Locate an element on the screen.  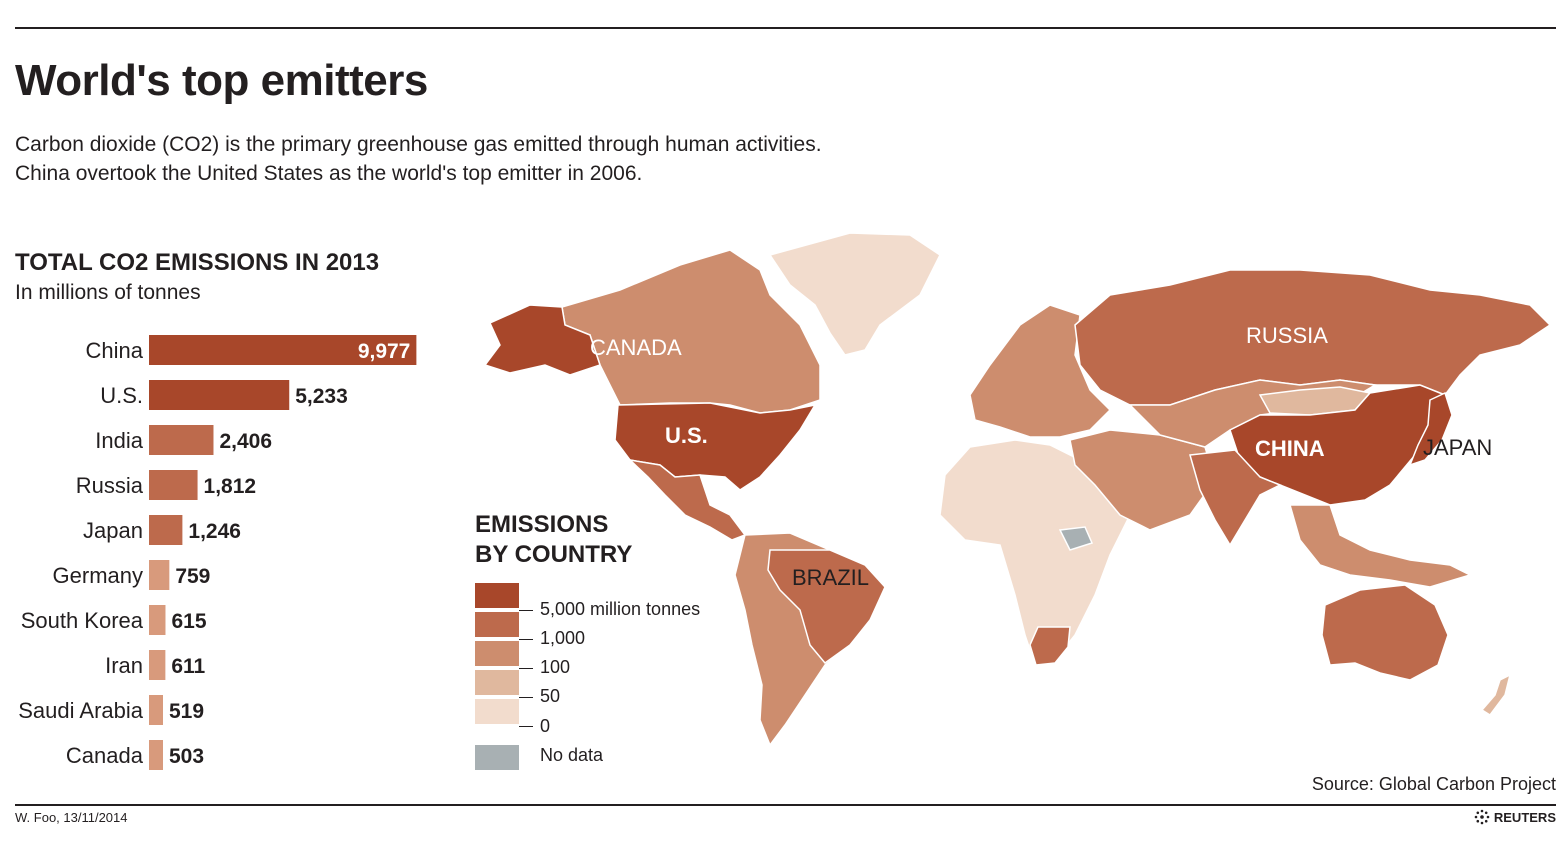
map-label-brazil: BRAZIL is located at coordinates (830, 577).